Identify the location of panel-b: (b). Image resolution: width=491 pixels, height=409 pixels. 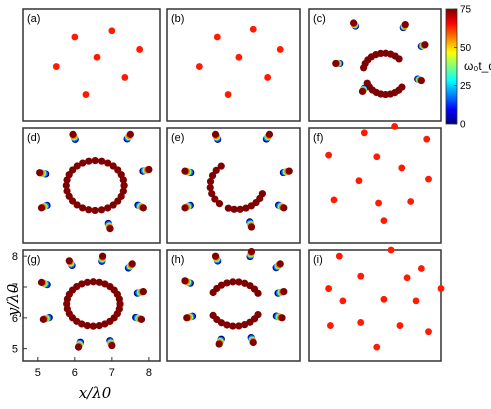
(233, 65).